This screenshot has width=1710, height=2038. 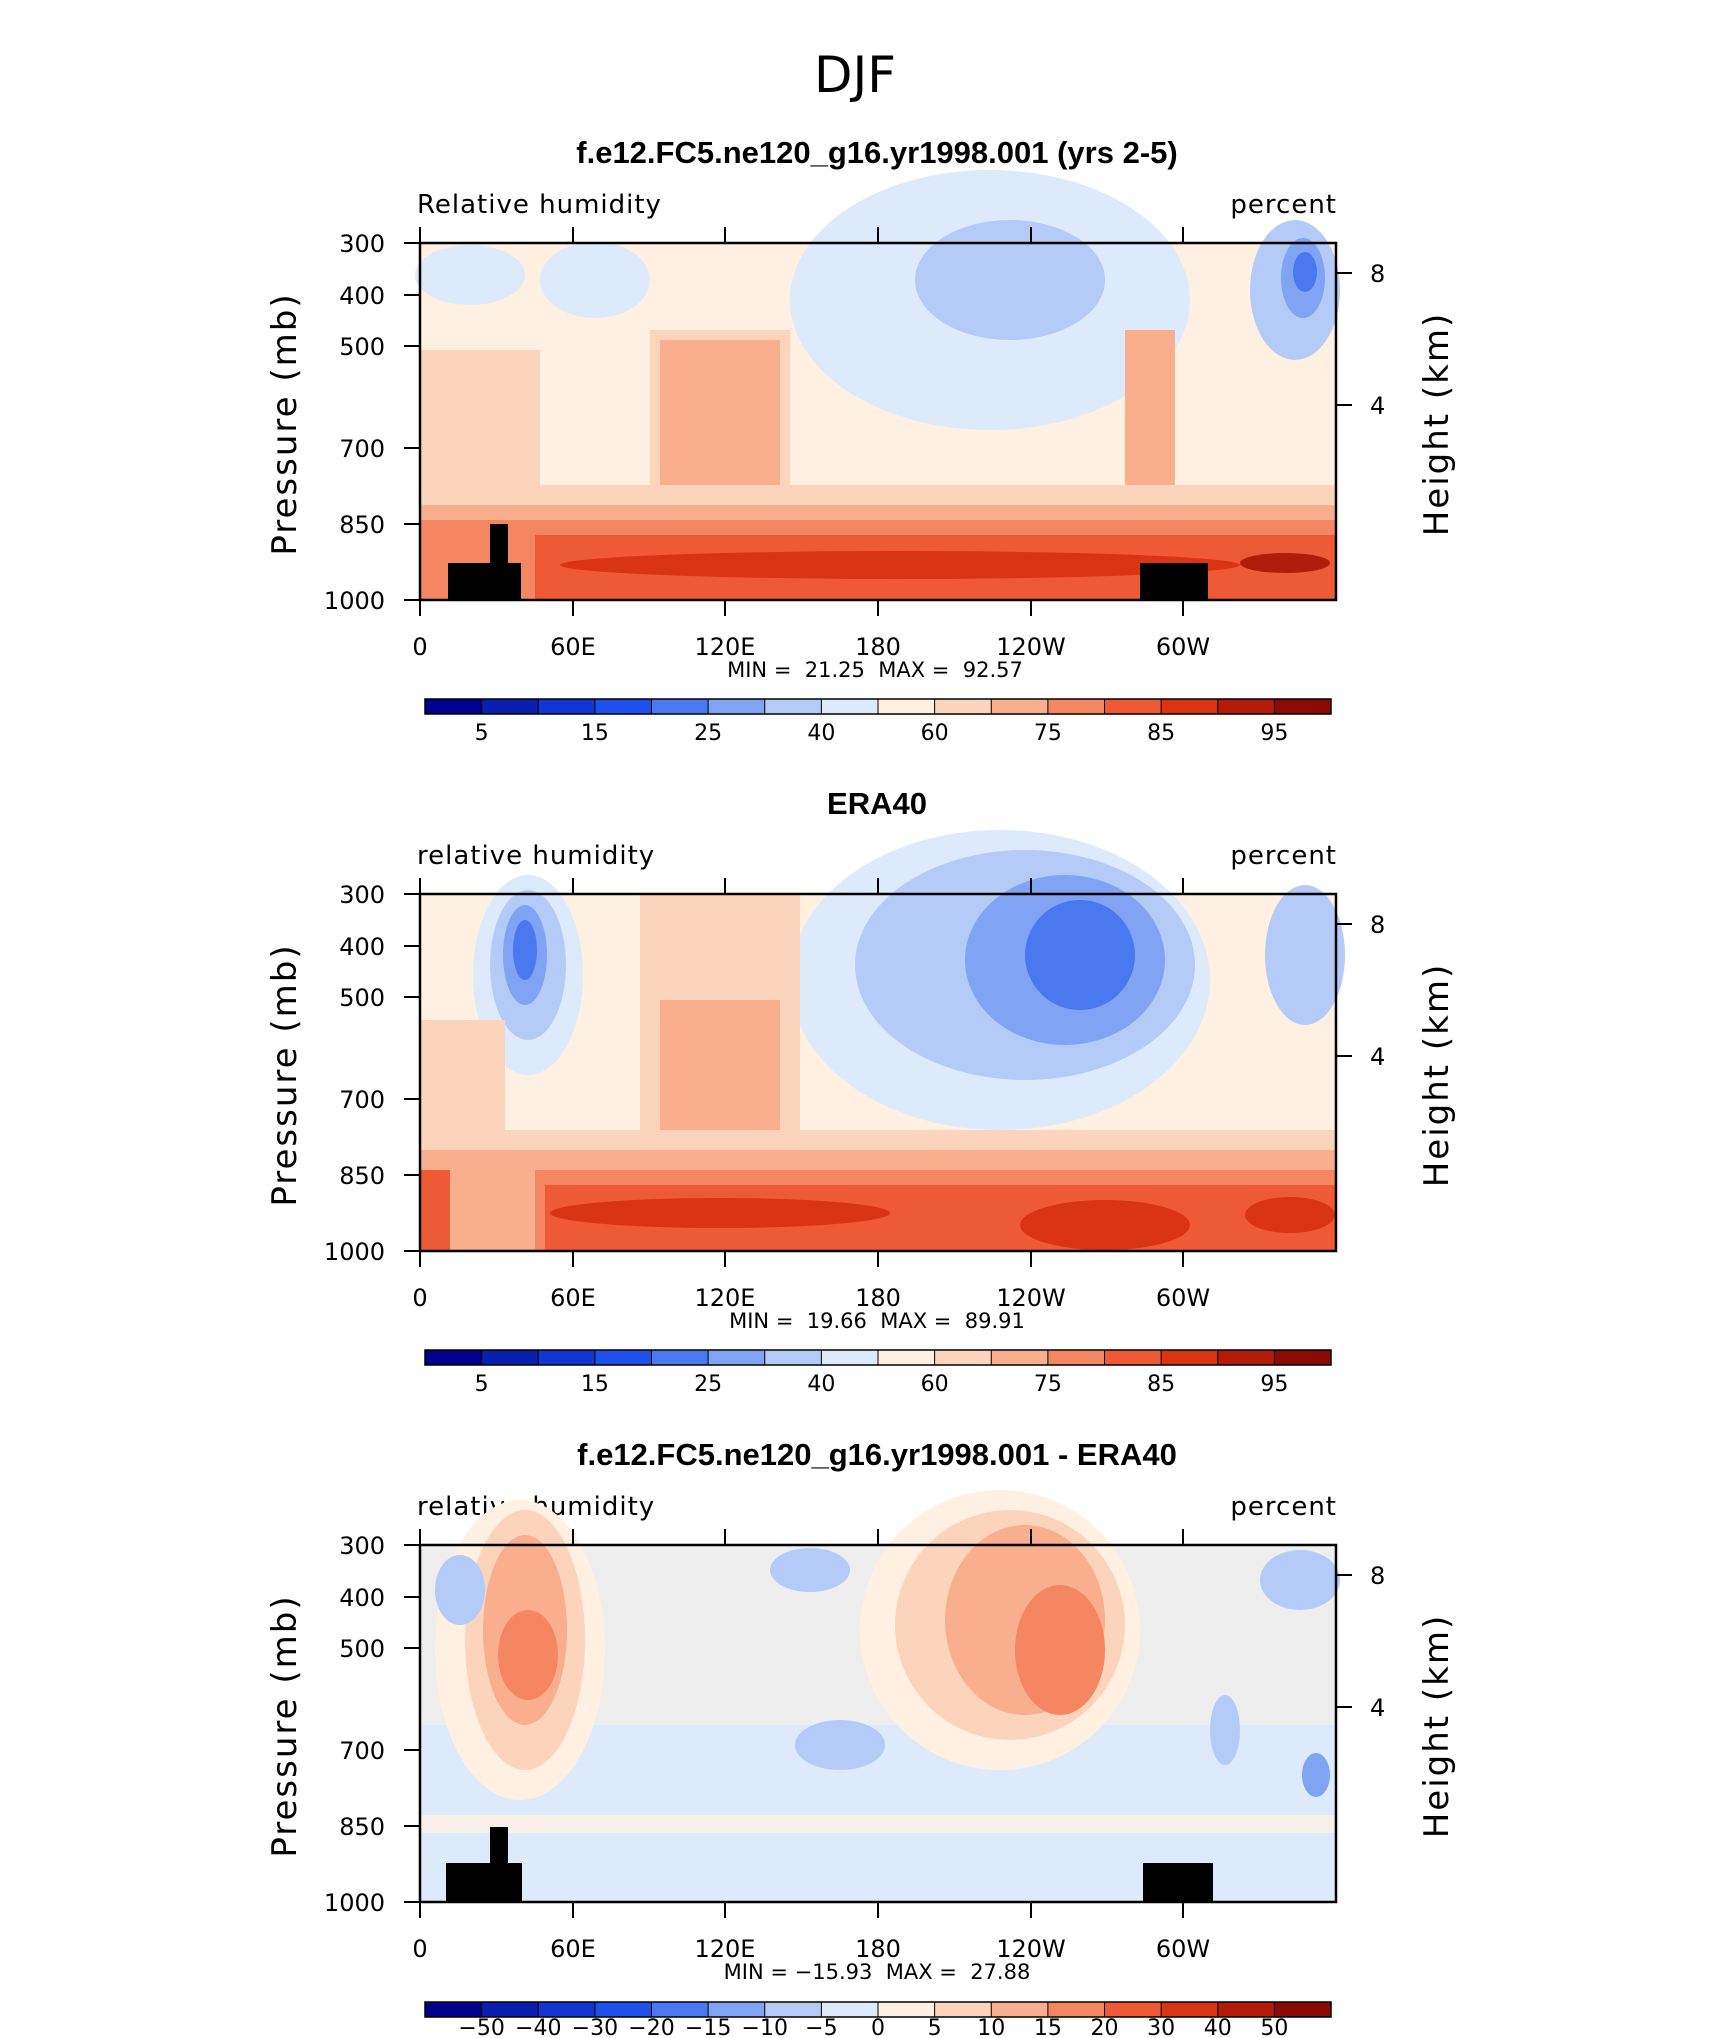 I want to click on panel-title: ERA40, so click(x=877, y=803).